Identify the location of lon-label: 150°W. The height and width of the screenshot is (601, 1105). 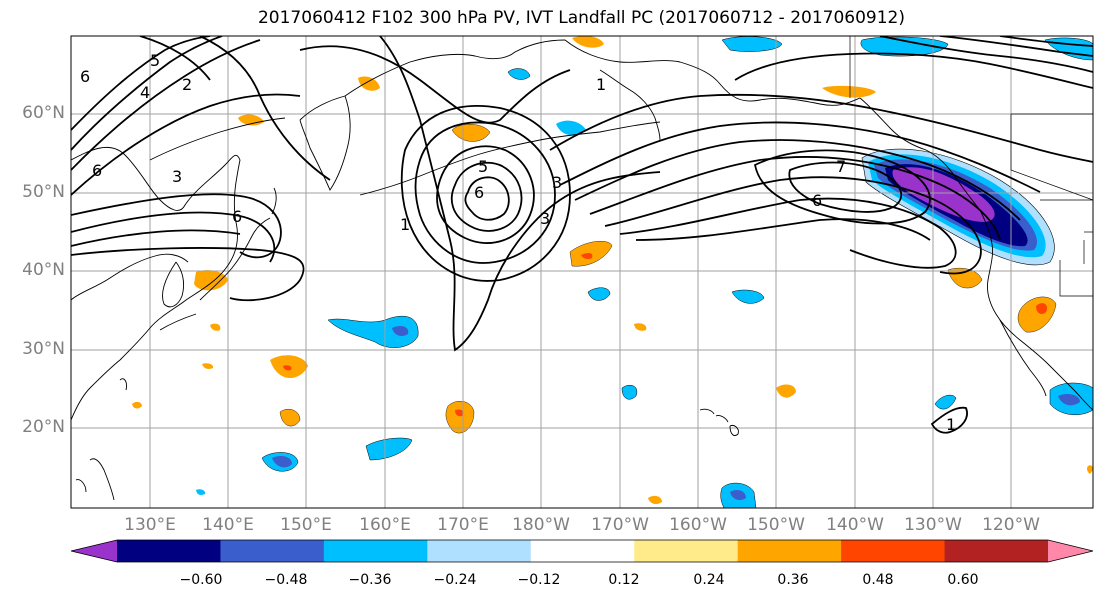
(776, 525).